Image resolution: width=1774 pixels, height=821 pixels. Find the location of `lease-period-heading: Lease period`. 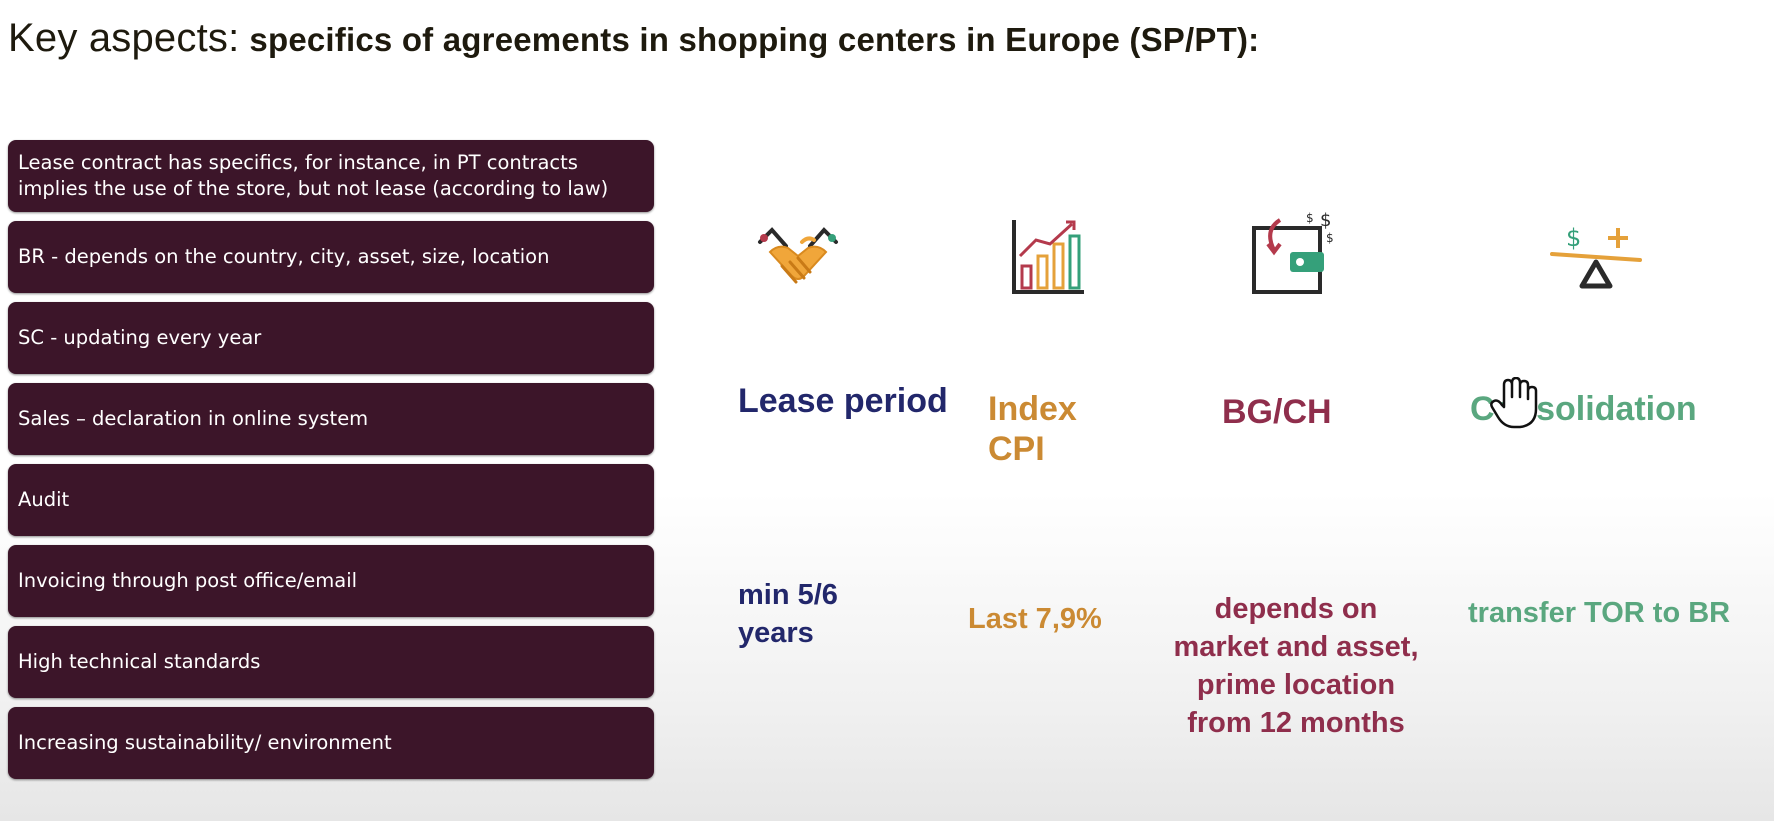

lease-period-heading: Lease period is located at coordinates (843, 401).